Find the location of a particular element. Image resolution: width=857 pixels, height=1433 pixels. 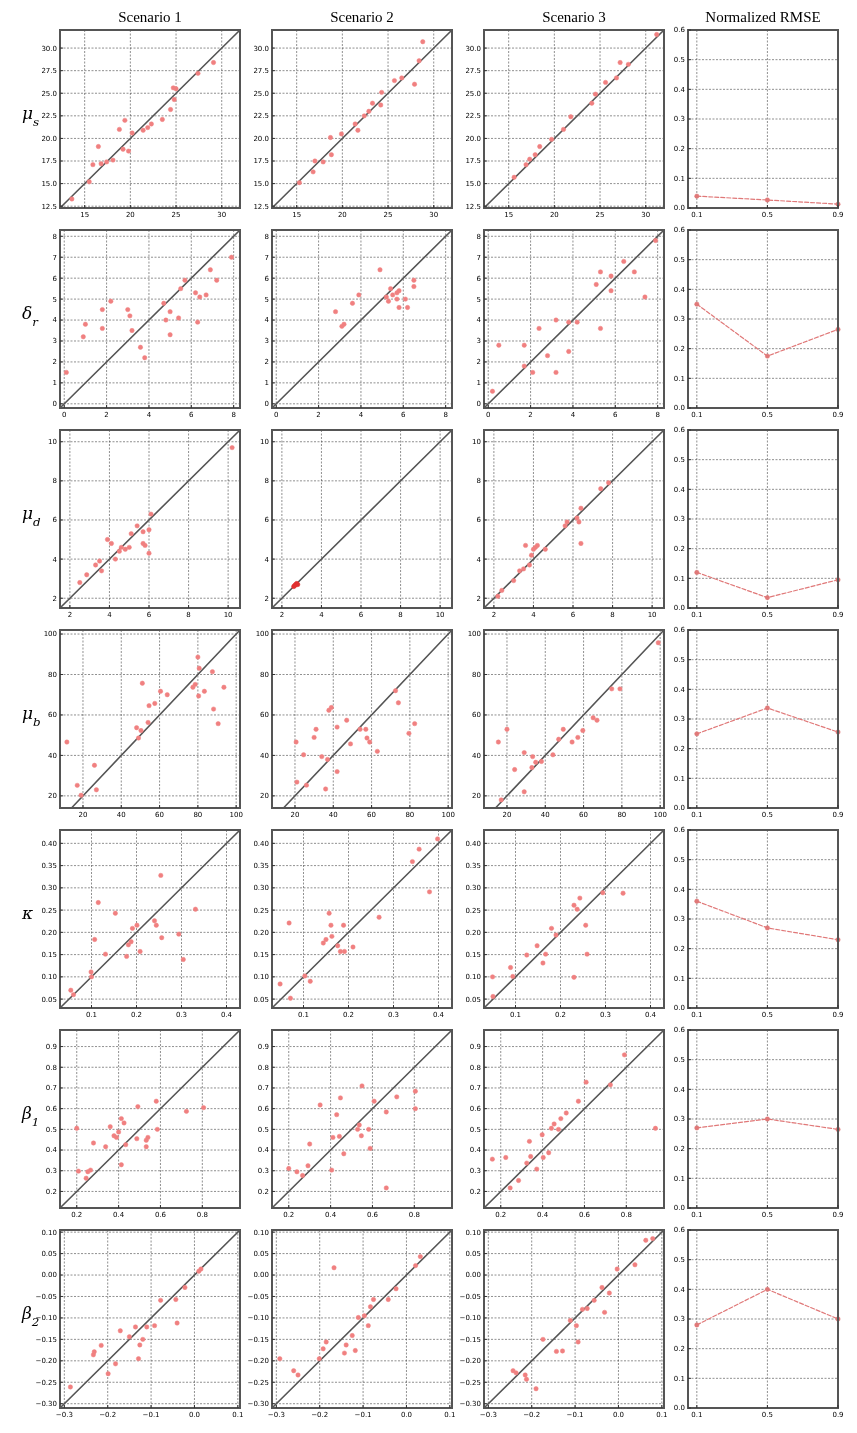

y-axis-title: μ$_{s}$ is located at coordinates (31, 116).